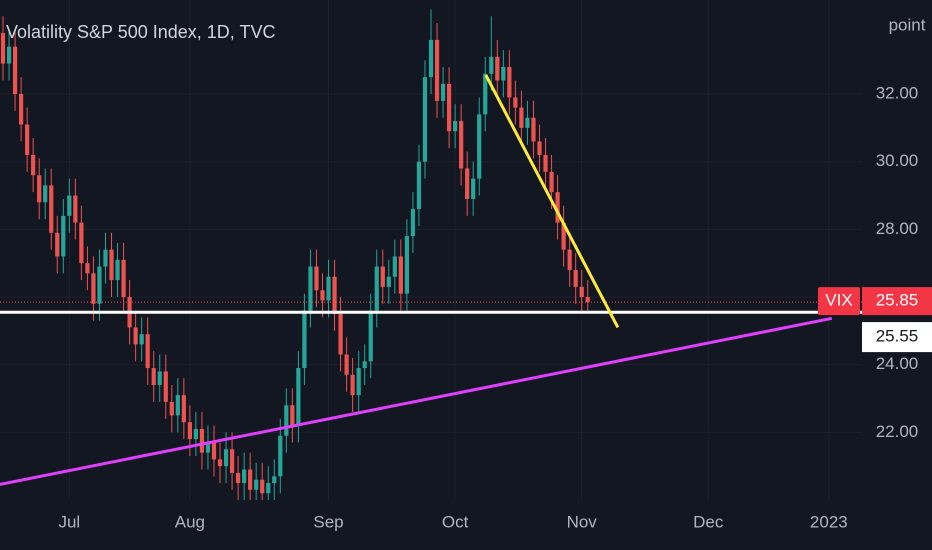 The height and width of the screenshot is (550, 932). Describe the element at coordinates (897, 228) in the screenshot. I see `y-tick-label: 28.00` at that location.